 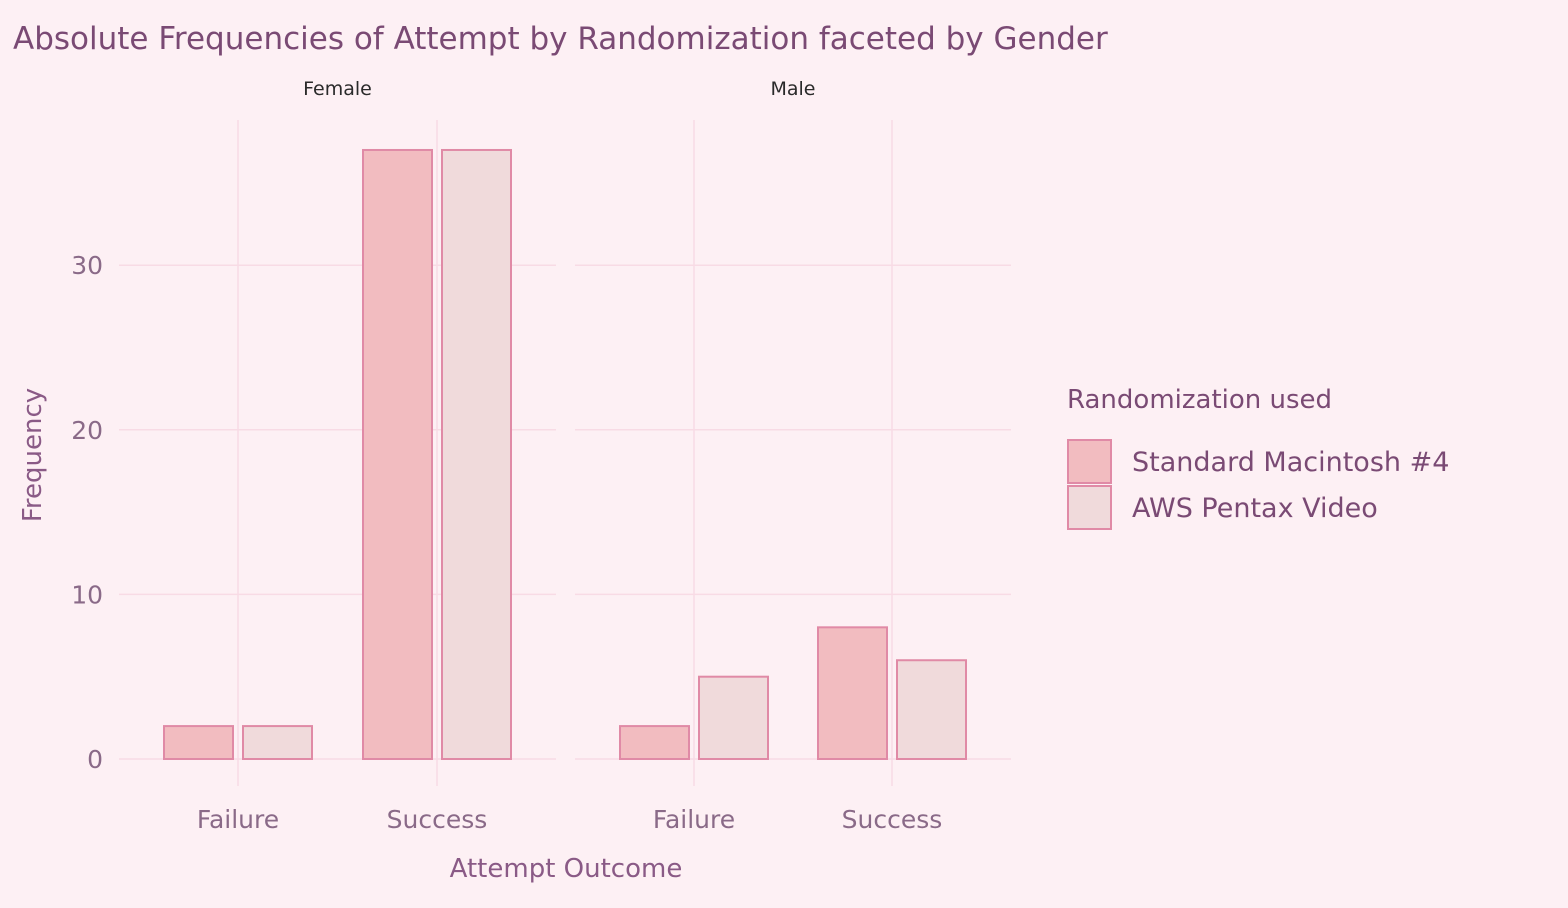 I want to click on x-axis-title: Attempt Outcome, so click(x=566, y=869).